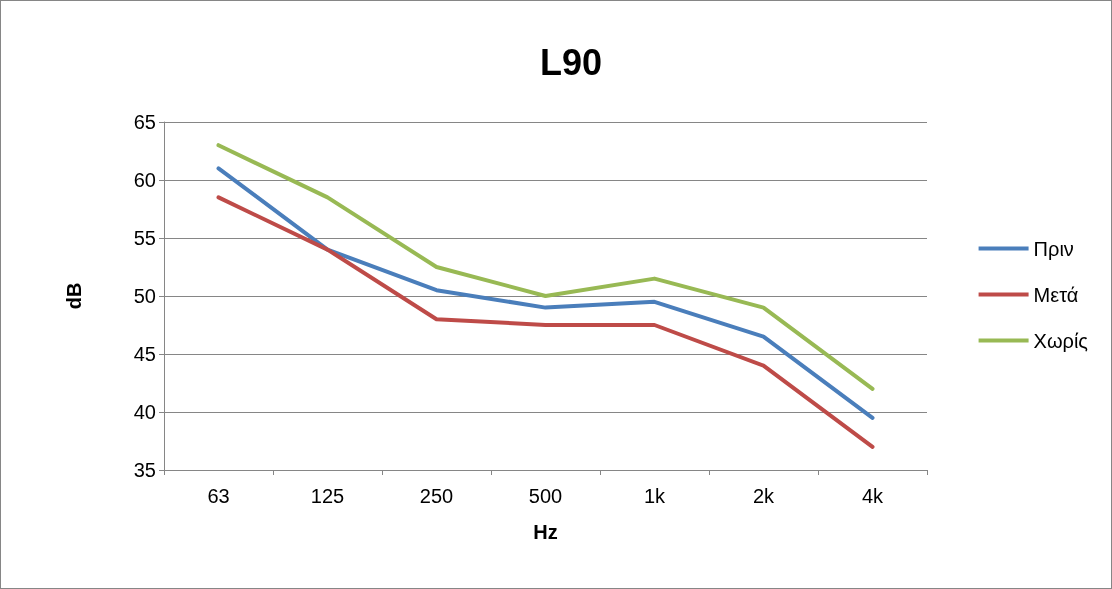  What do you see at coordinates (144, 122) in the screenshot?
I see `y-tick-label: 65` at bounding box center [144, 122].